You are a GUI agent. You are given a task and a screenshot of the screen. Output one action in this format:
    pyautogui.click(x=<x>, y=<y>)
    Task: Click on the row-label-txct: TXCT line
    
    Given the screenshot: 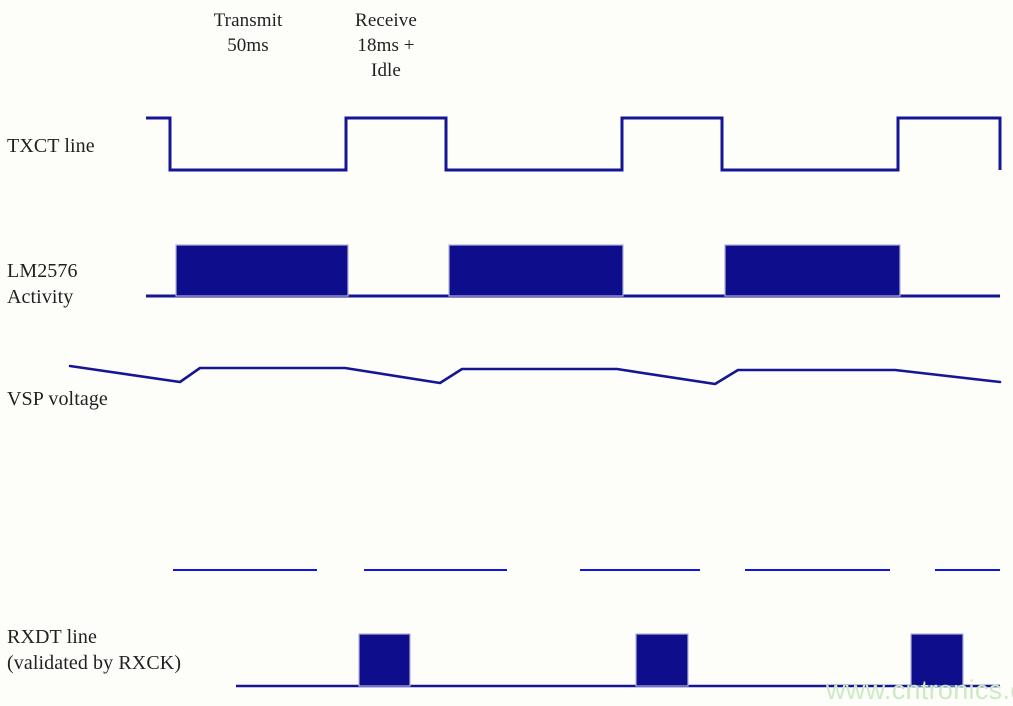 What is the action you would take?
    pyautogui.click(x=51, y=146)
    